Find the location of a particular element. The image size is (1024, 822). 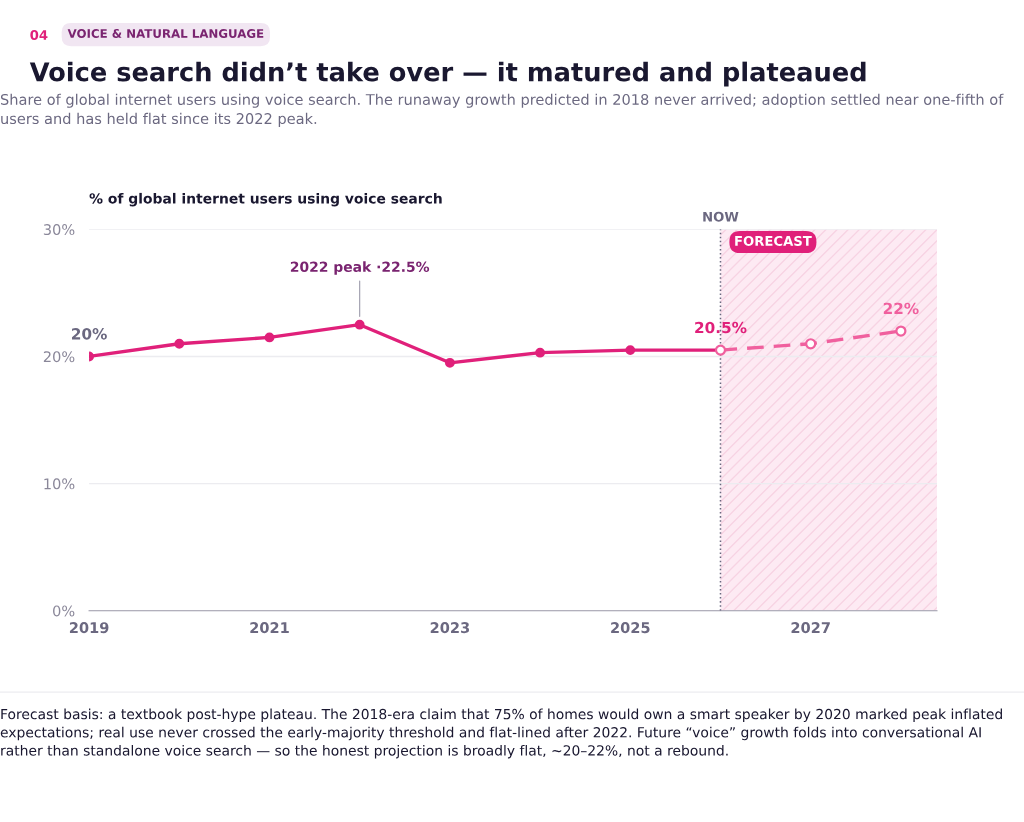

y-axis-title: % of global internet users using voice search is located at coordinates (265, 199).